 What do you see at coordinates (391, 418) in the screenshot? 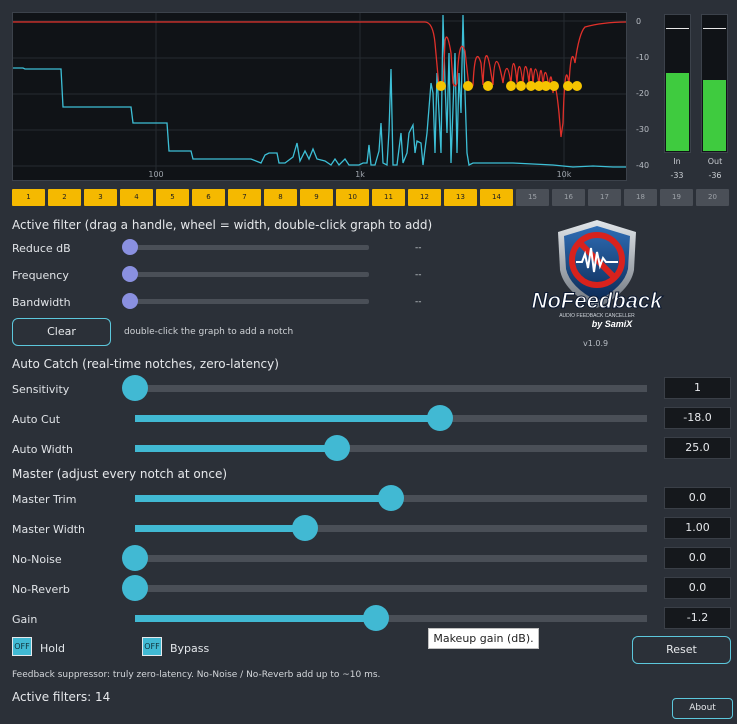
I see `auto-cut-slider` at bounding box center [391, 418].